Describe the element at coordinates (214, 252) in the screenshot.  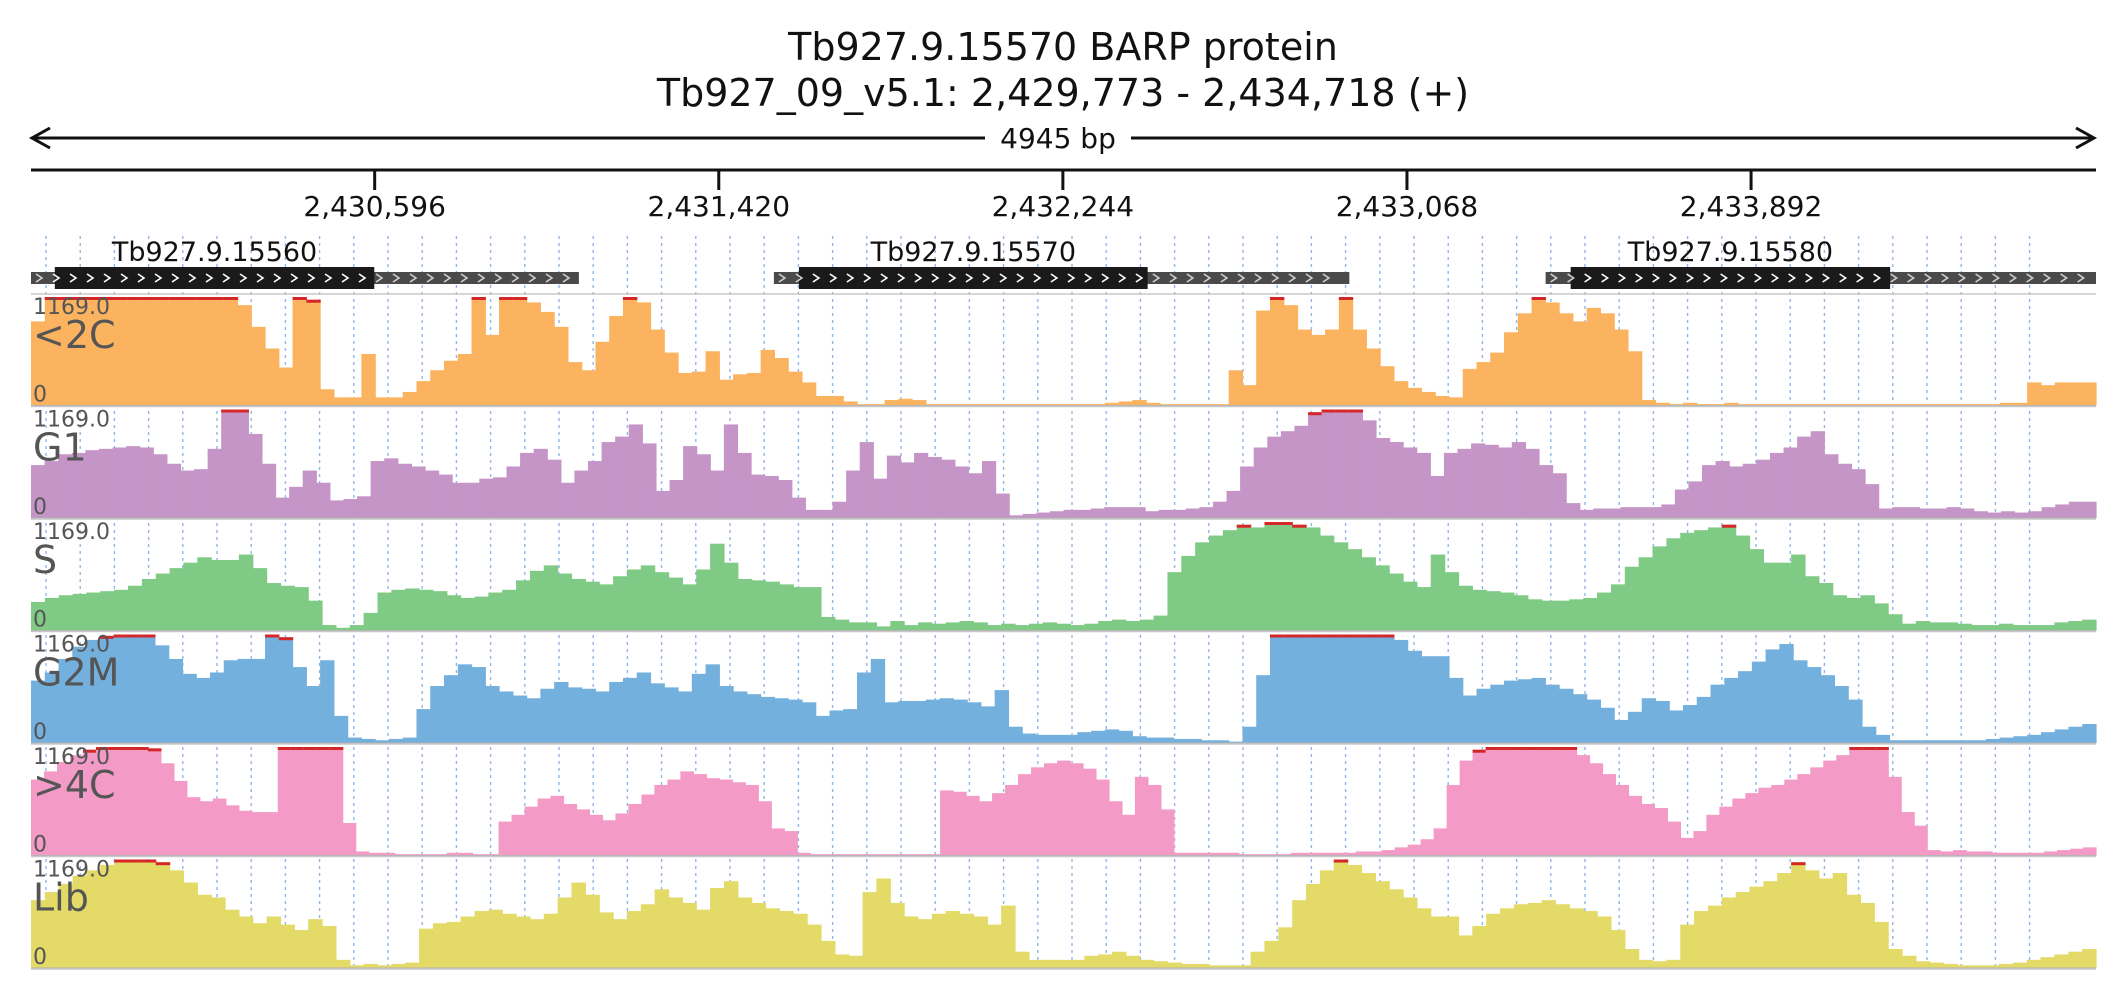
I see `gene-label: Tb927.9.15560` at that location.